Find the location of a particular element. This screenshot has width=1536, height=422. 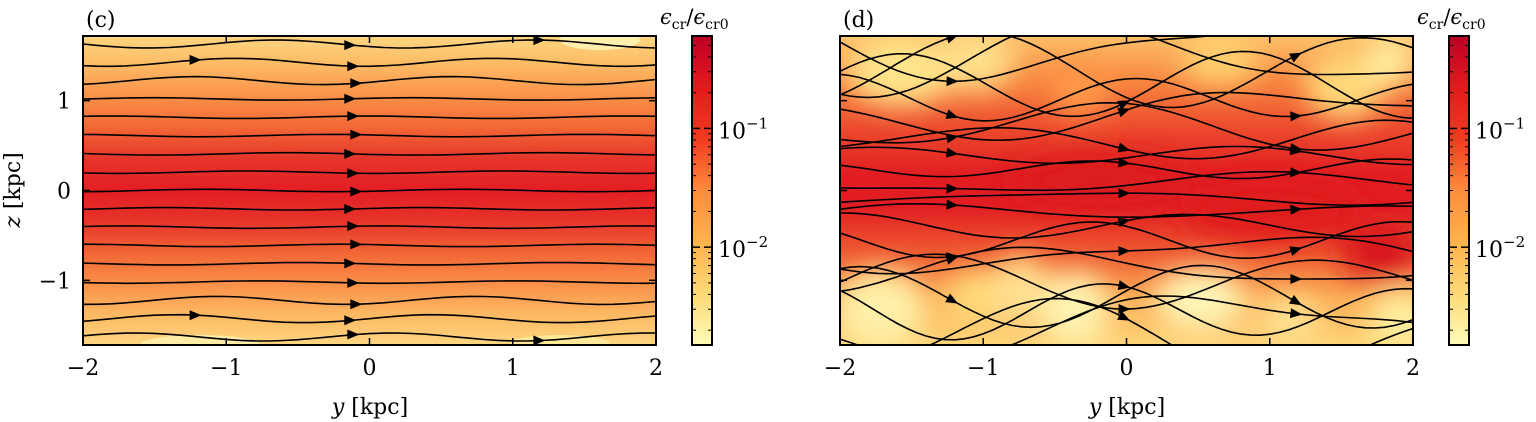

colorbar-c-ticks: 10⁻¹ 10⁻² is located at coordinates (730, 187).